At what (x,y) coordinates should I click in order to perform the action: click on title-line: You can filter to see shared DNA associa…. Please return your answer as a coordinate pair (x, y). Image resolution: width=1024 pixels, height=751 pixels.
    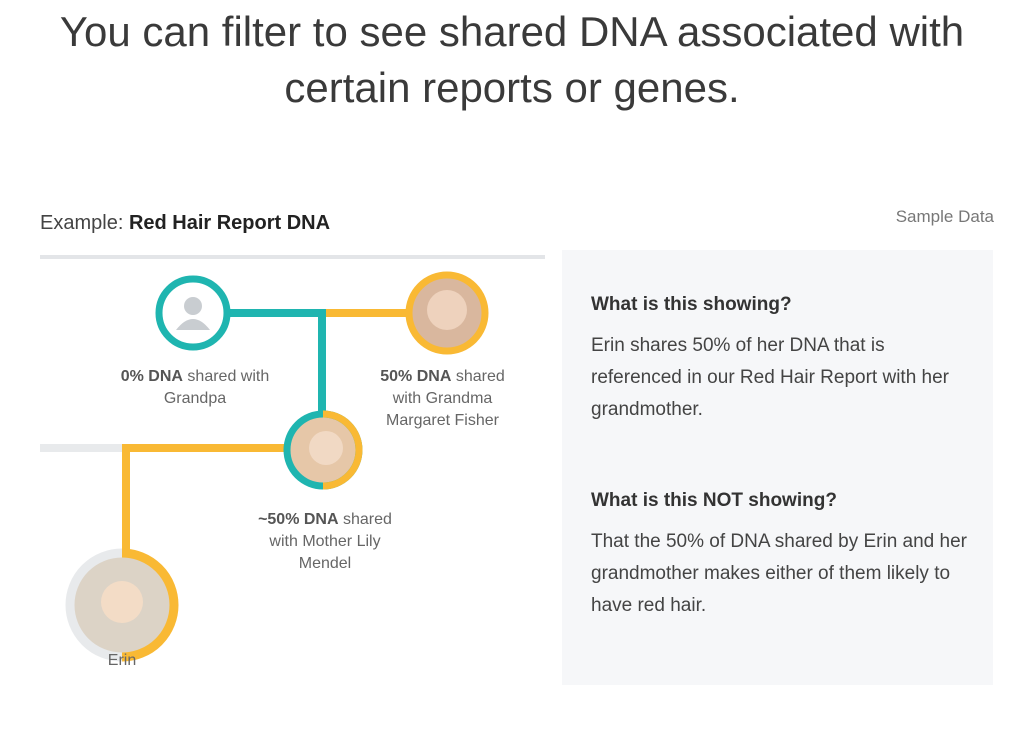
    Looking at the image, I should click on (512, 31).